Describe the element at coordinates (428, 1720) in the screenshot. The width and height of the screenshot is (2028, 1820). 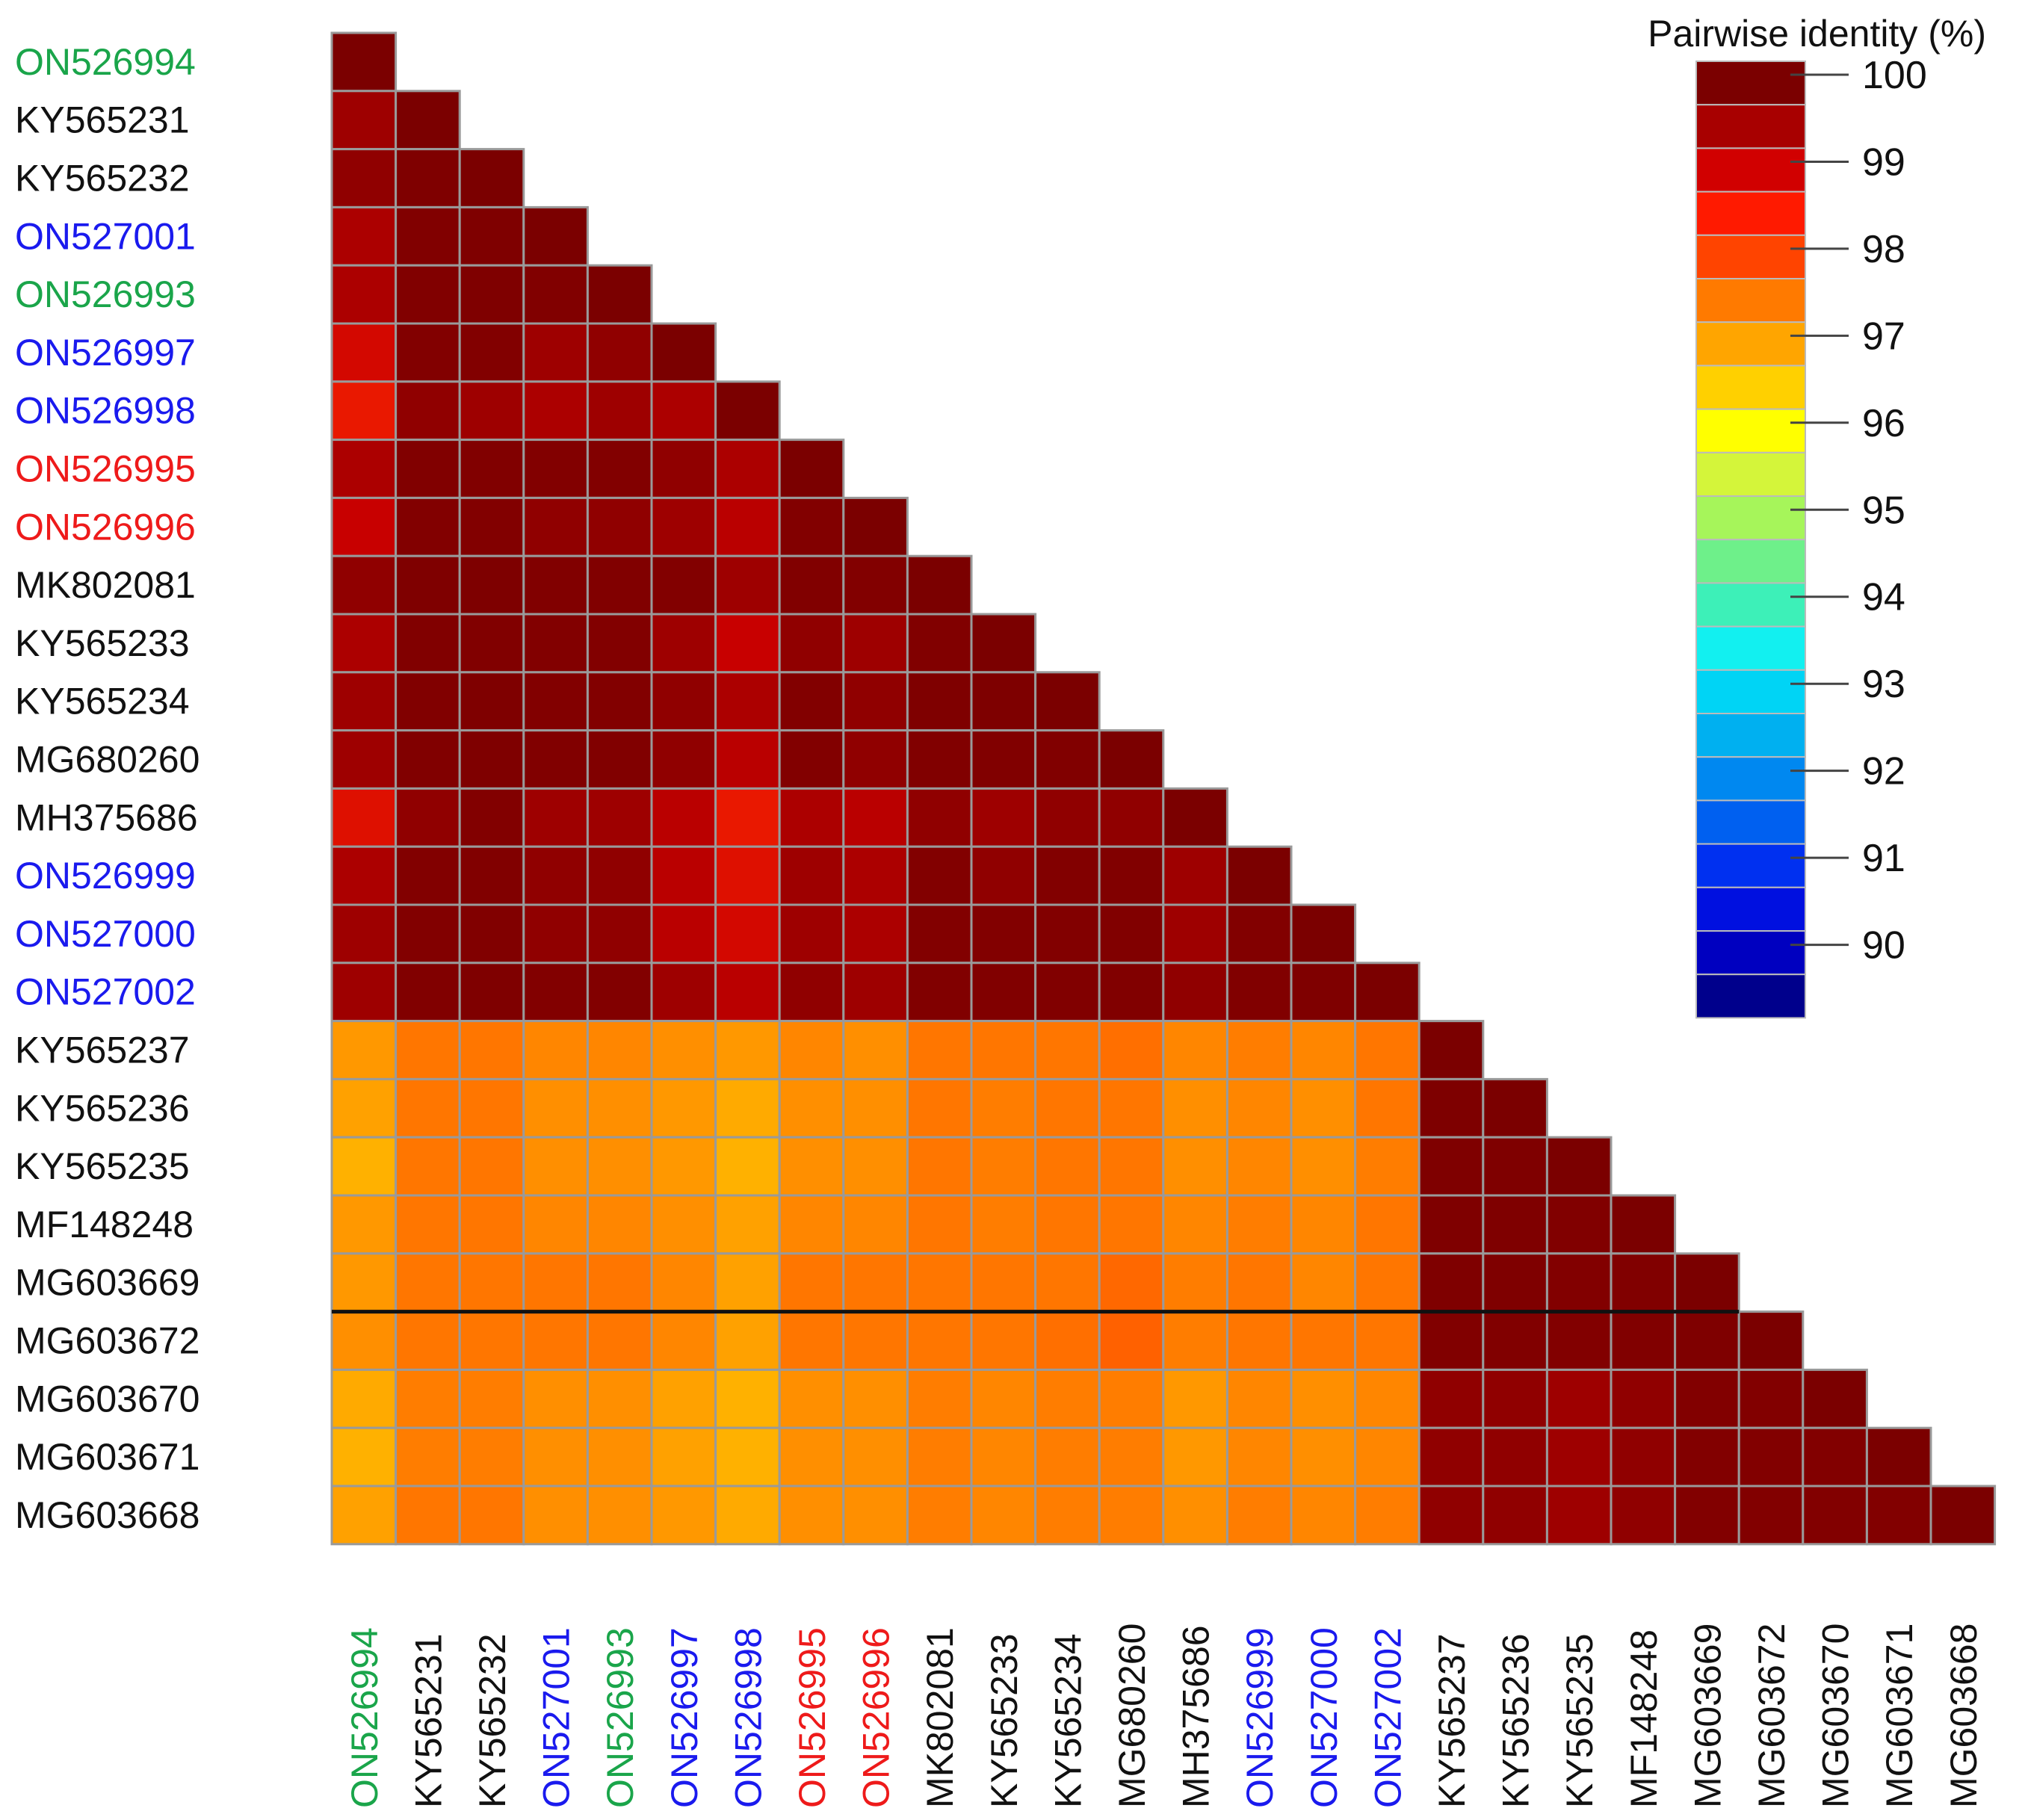
I see `column-label: KY565231` at that location.